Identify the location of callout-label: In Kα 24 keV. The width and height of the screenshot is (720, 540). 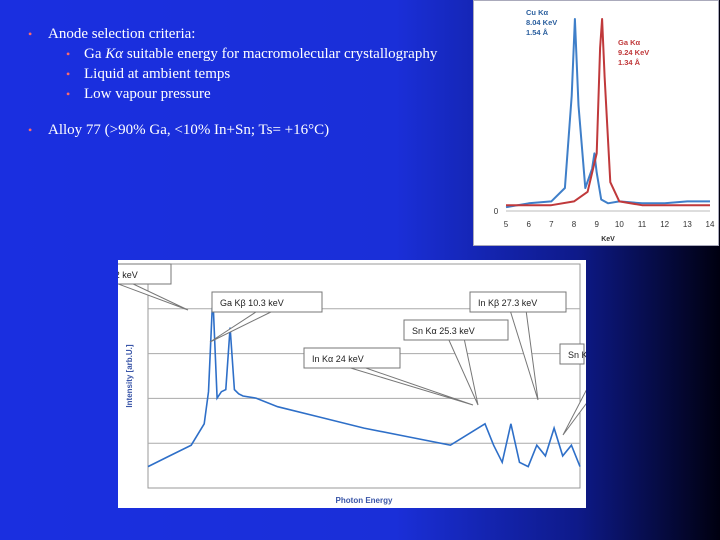
(338, 359).